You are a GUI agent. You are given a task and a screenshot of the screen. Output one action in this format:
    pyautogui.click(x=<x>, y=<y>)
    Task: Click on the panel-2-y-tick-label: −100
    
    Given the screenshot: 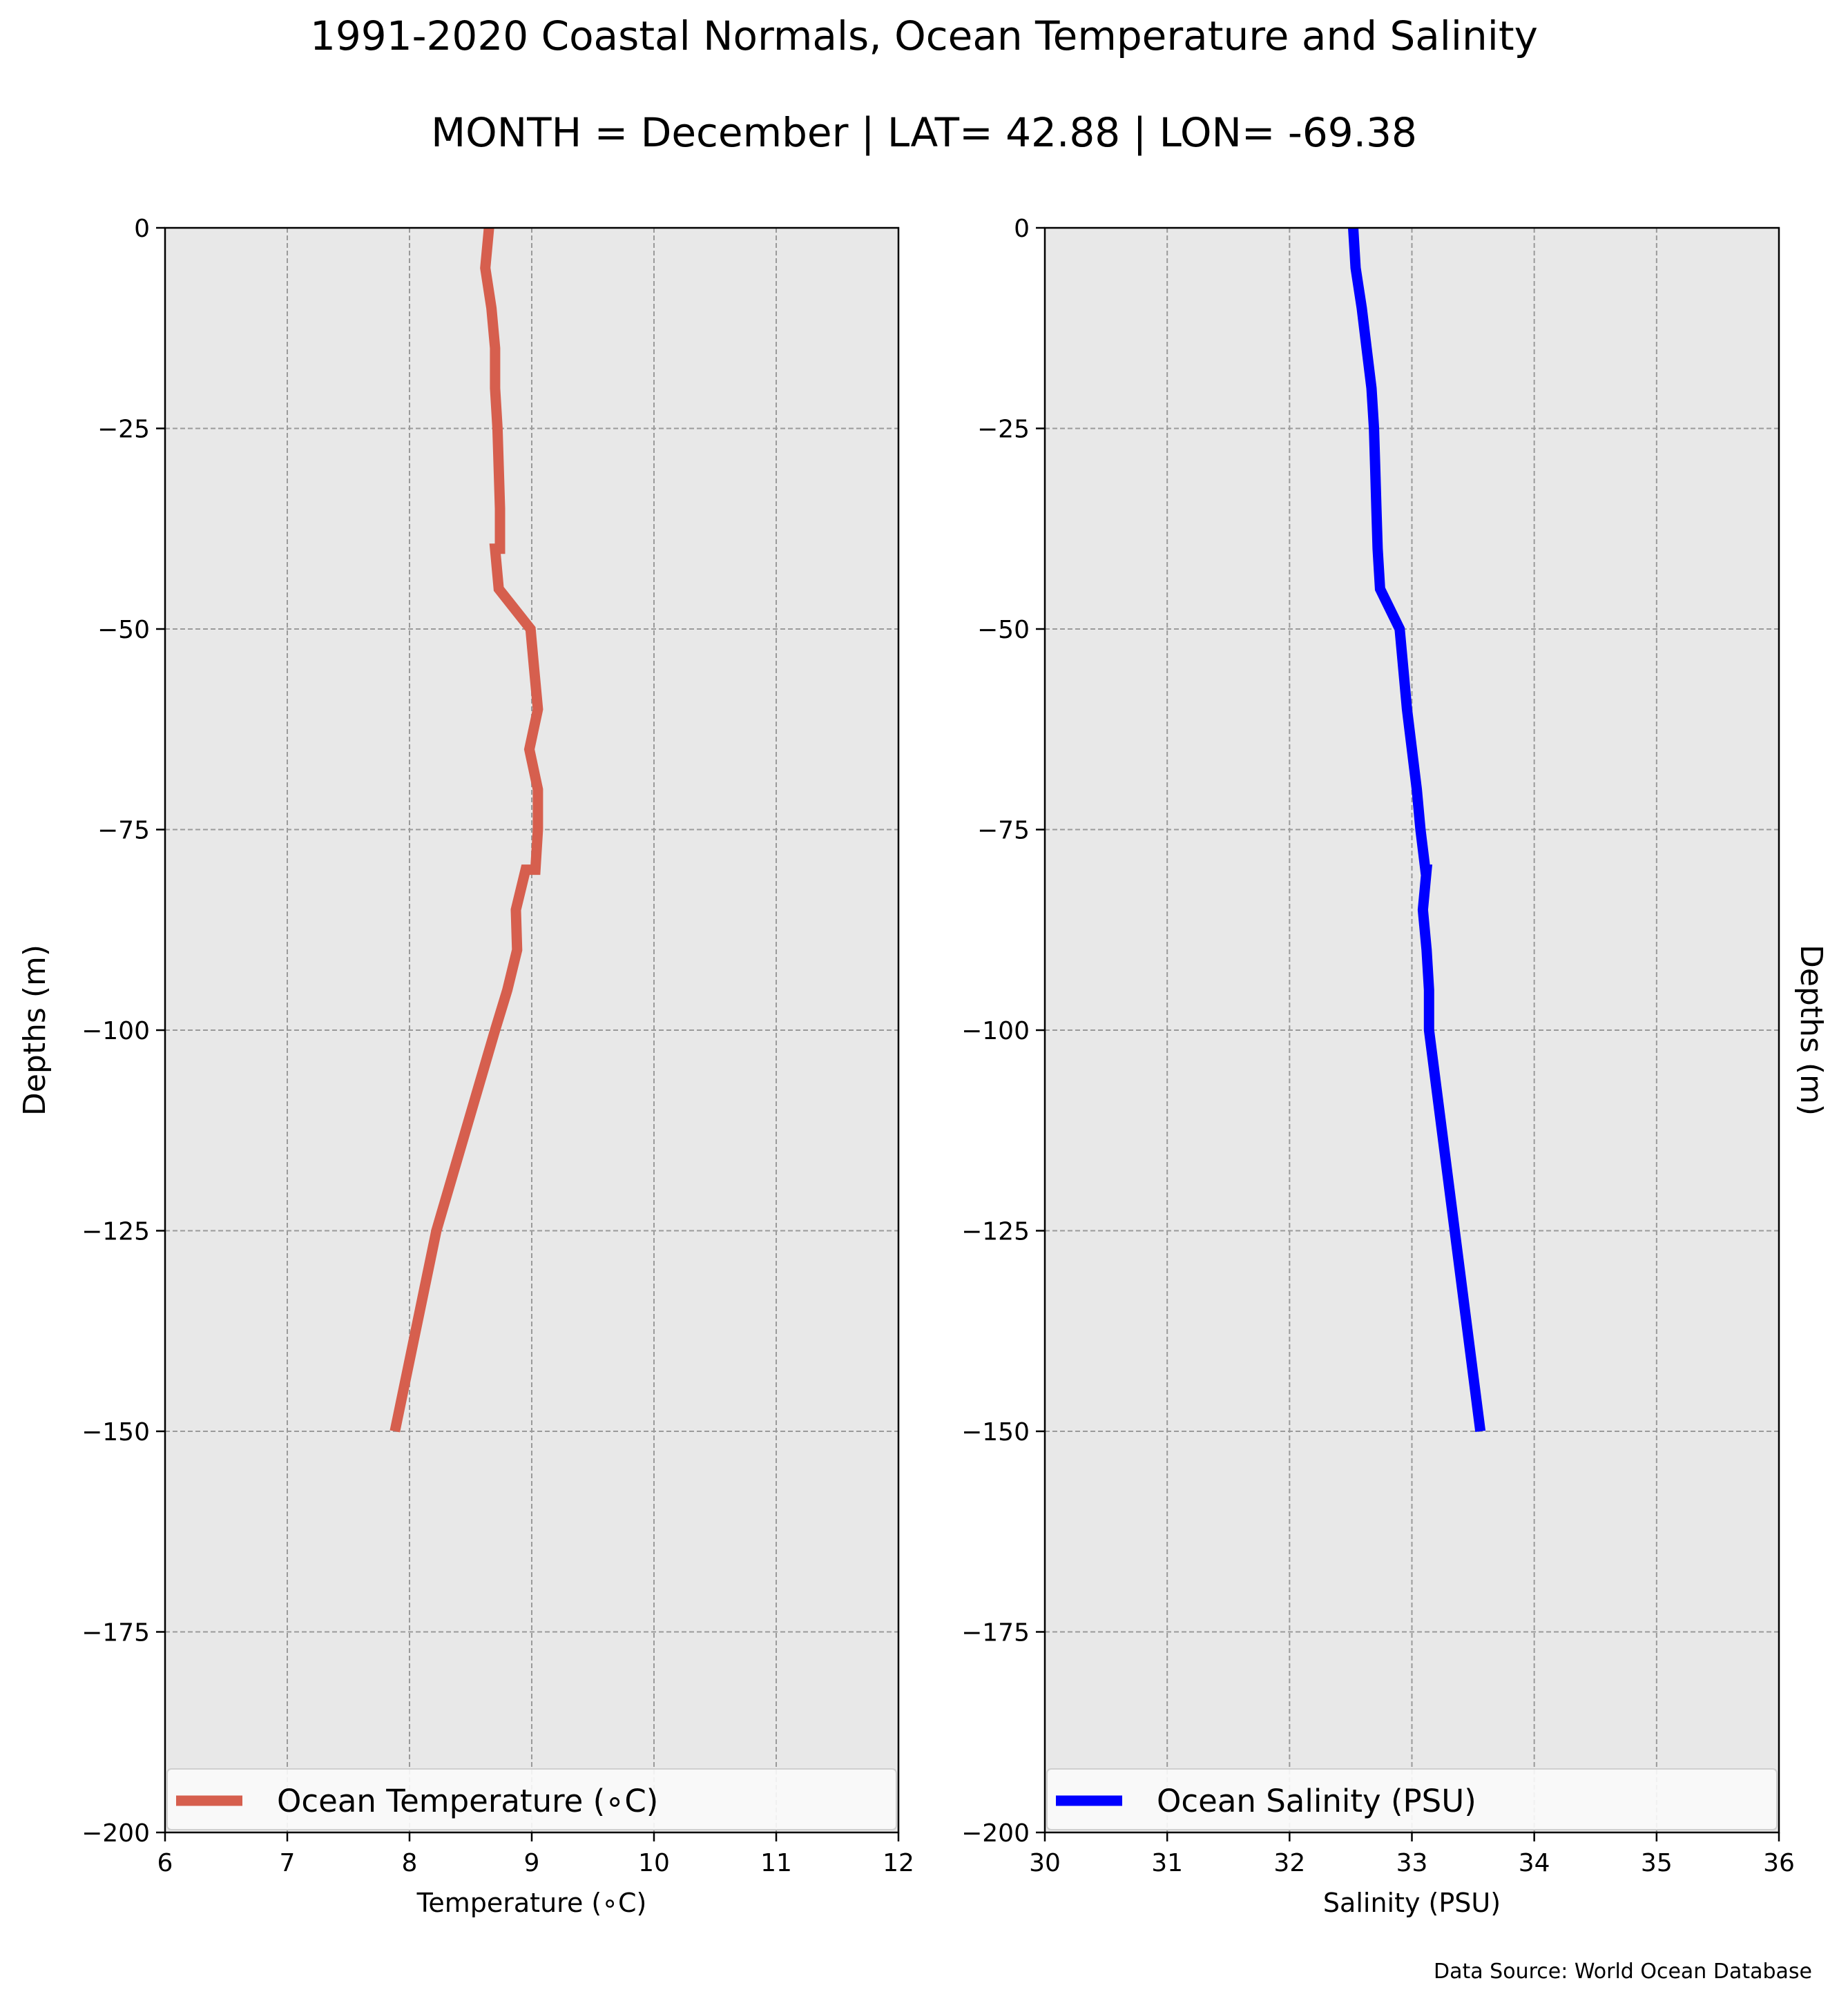 What is the action you would take?
    pyautogui.click(x=995, y=1031)
    